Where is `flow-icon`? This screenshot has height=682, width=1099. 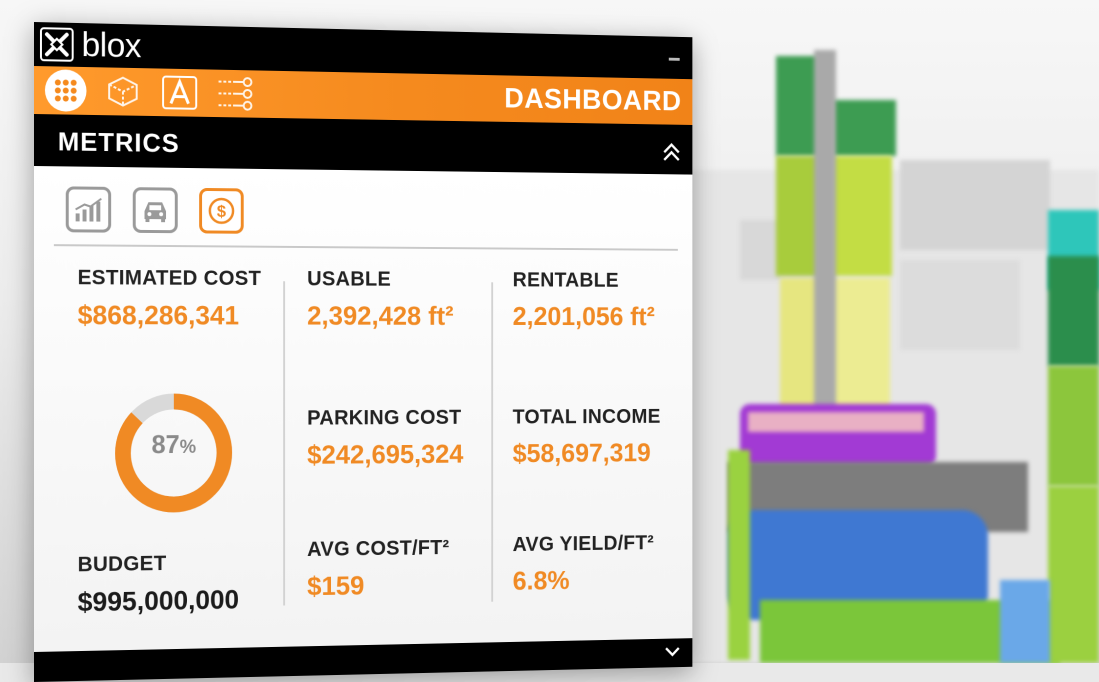
flow-icon is located at coordinates (236, 94).